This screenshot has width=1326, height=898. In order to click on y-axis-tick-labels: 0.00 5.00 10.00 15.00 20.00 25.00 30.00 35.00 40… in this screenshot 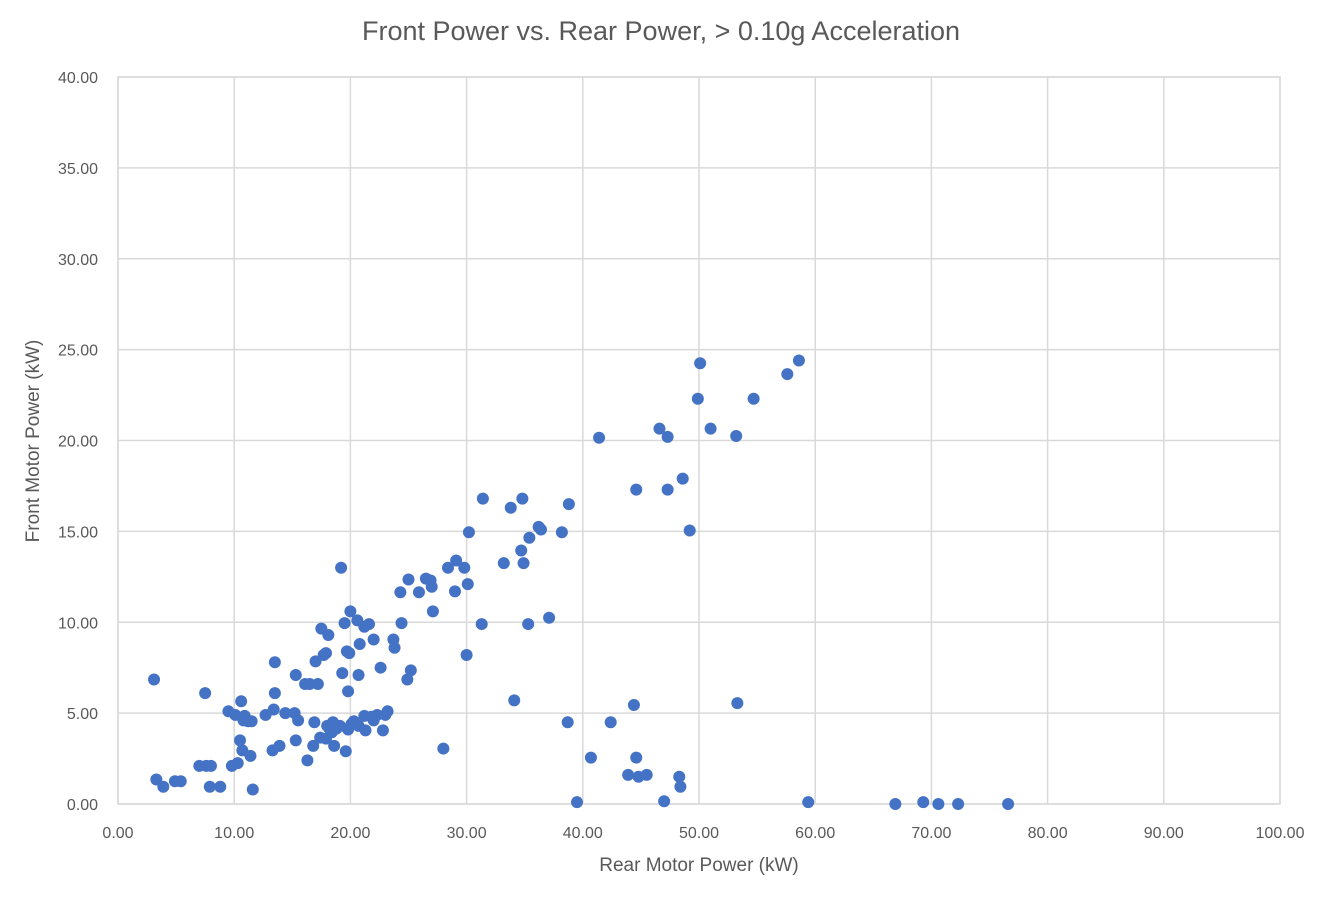, I will do `click(78, 442)`.